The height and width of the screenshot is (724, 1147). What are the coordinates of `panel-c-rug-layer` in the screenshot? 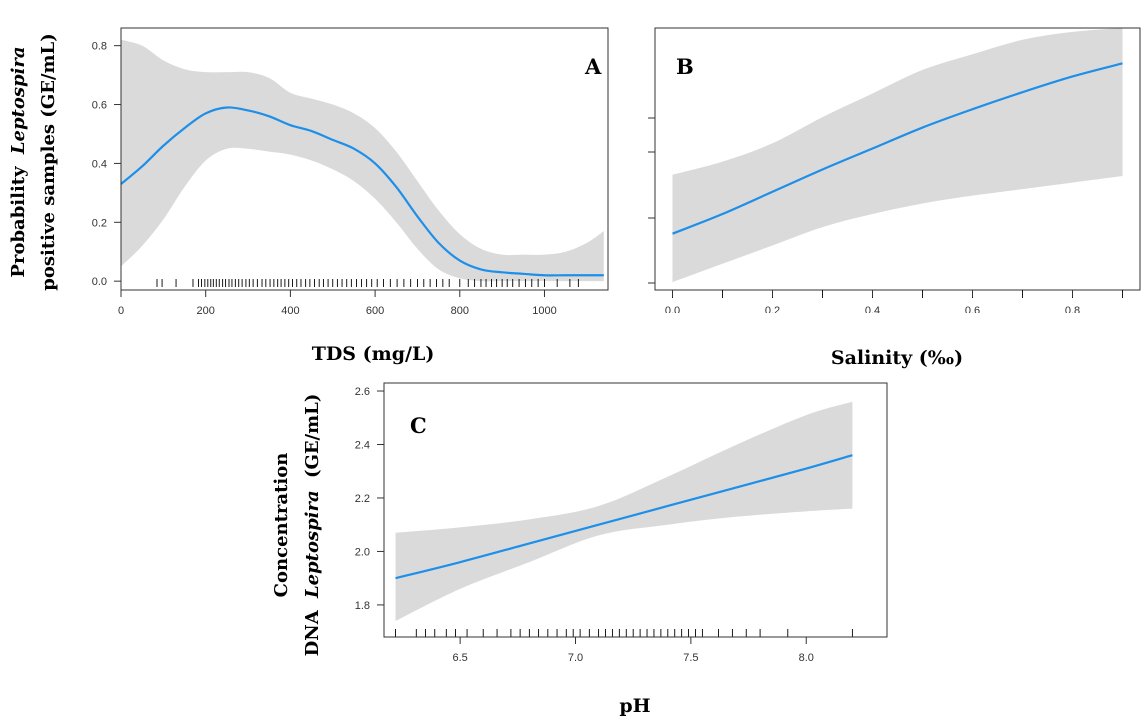 It's located at (624, 633).